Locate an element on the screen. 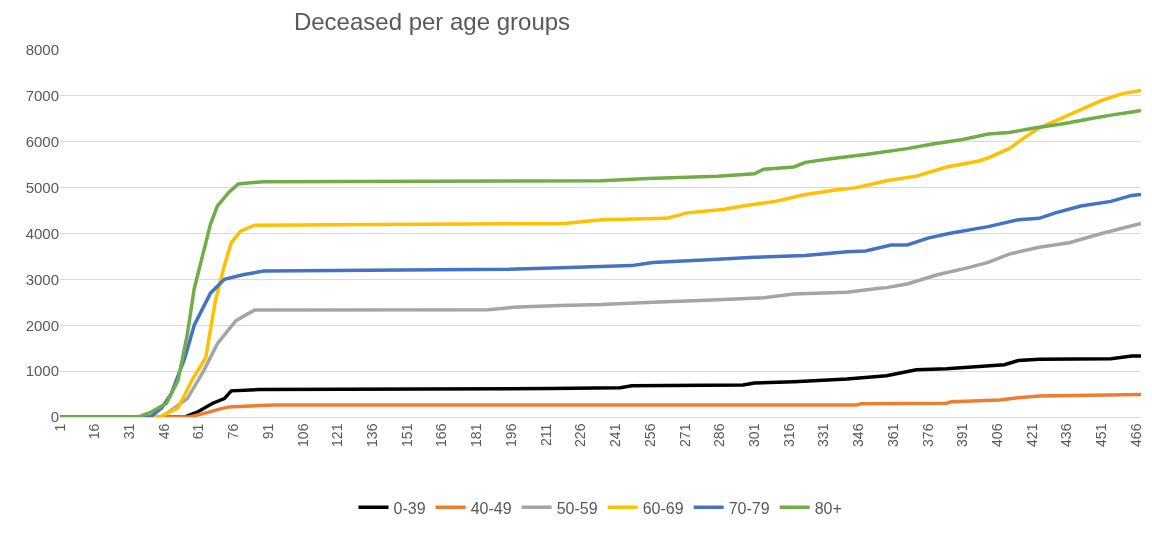 The height and width of the screenshot is (533, 1152). legend-label: 50-59 is located at coordinates (577, 508).